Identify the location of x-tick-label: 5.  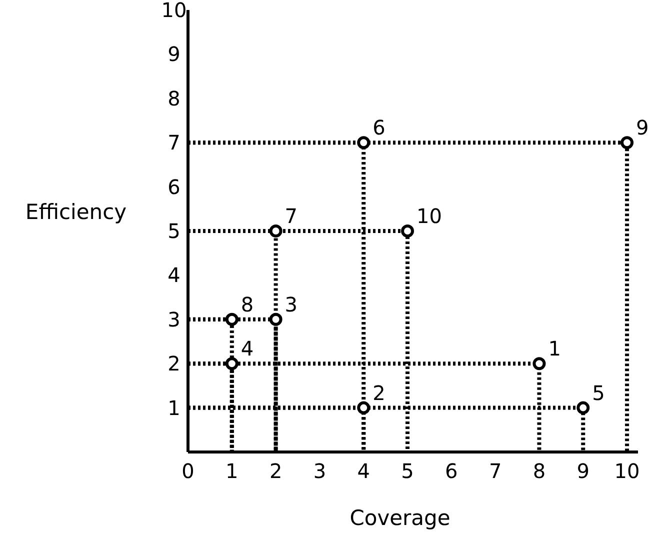
(407, 471).